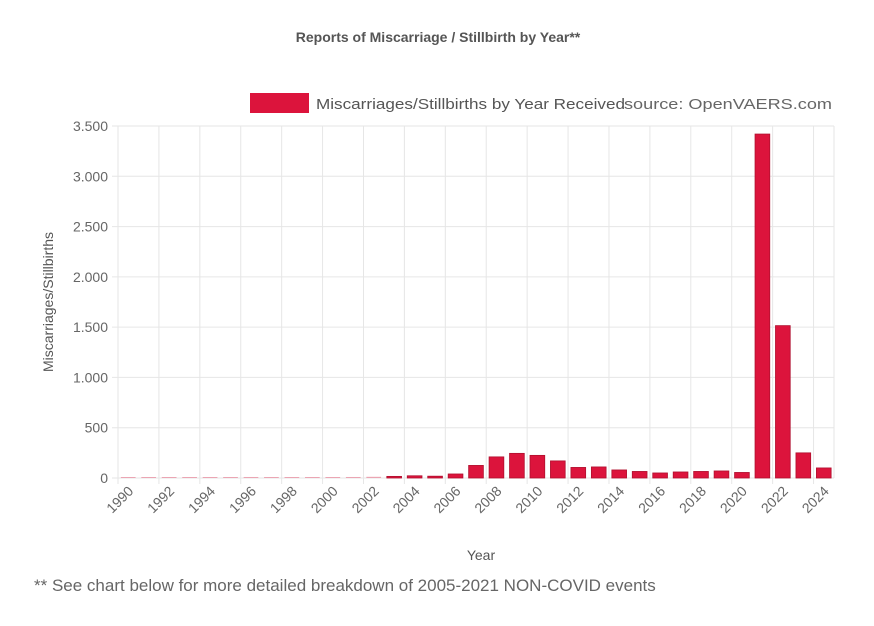 The width and height of the screenshot is (874, 626). Describe the element at coordinates (446, 499) in the screenshot. I see `x-tick-label: 2006` at that location.